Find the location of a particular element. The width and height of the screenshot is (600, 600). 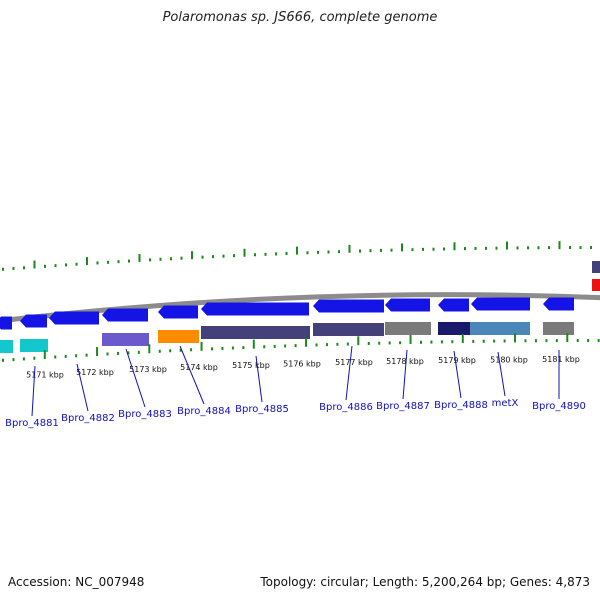

kbp-label: 5178 kbp is located at coordinates (405, 361).